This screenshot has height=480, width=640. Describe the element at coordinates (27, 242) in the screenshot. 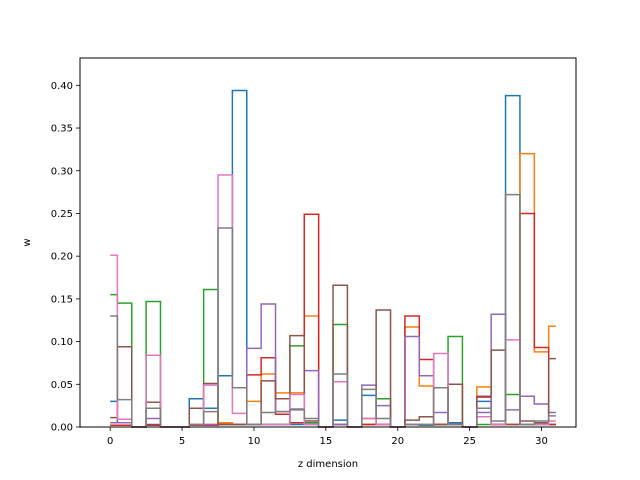

I see `y-axis-label: w` at that location.